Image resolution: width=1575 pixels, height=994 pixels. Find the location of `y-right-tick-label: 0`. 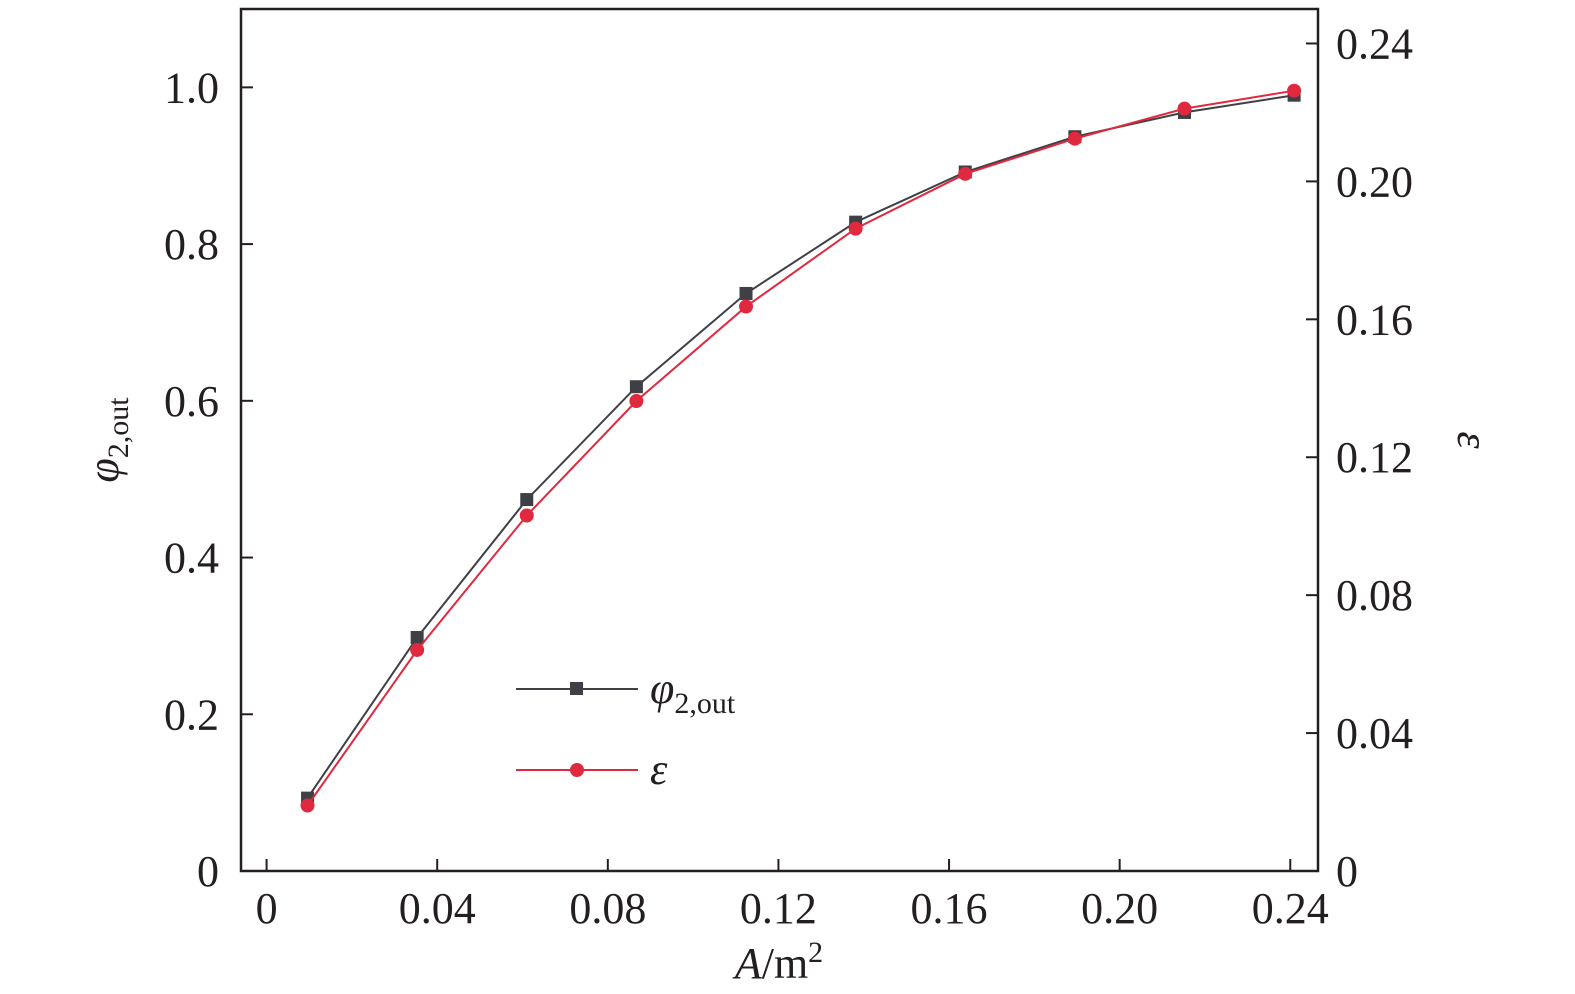

y-right-tick-label: 0 is located at coordinates (1347, 871).